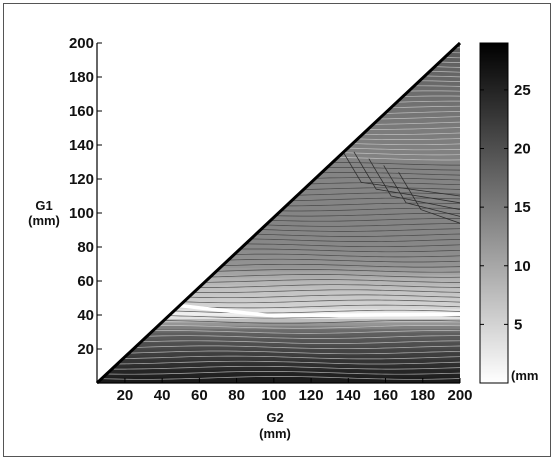 Image resolution: width=555 pixels, height=461 pixels. I want to click on x-axis-label: G2, so click(274, 417).